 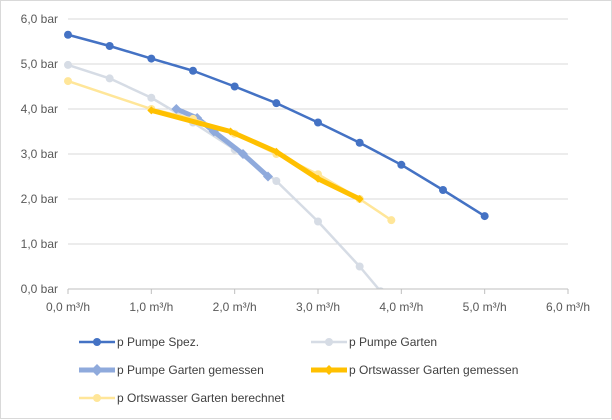 I want to click on x-tick-label: 6,0 m³/h, so click(x=568, y=307).